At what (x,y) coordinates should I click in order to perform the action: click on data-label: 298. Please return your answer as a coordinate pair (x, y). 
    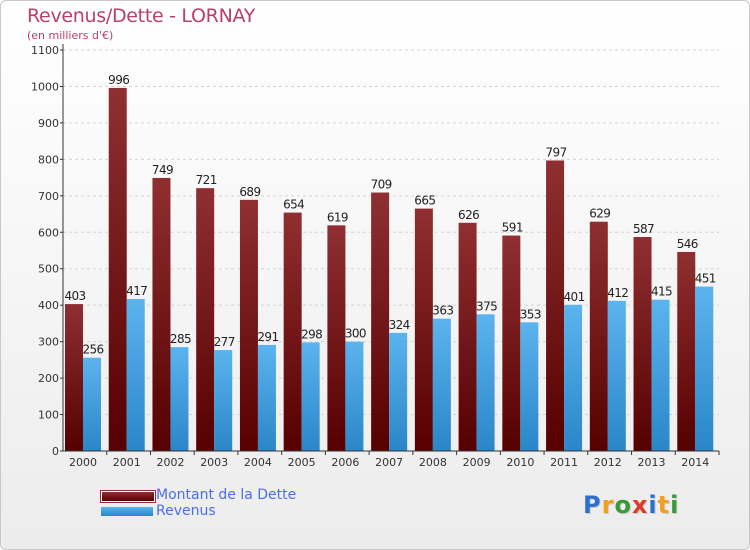
    Looking at the image, I should click on (311, 334).